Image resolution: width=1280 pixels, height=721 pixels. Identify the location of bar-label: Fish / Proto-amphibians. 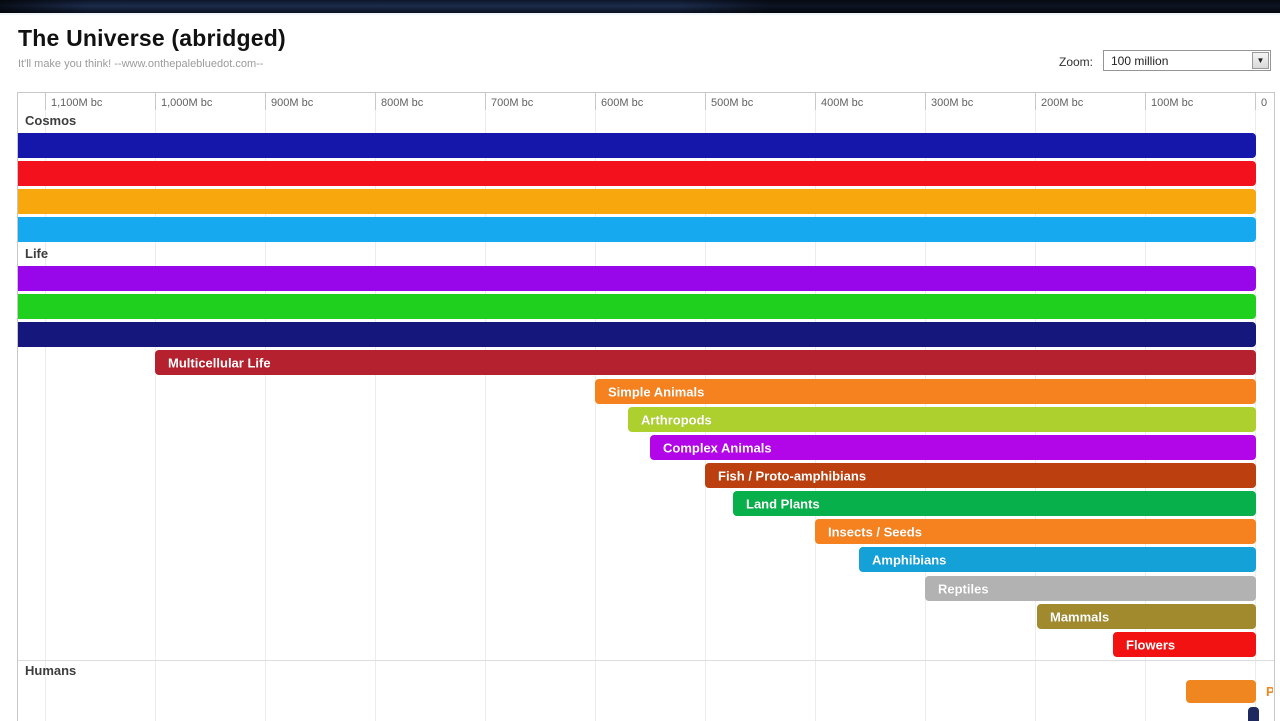
(792, 475).